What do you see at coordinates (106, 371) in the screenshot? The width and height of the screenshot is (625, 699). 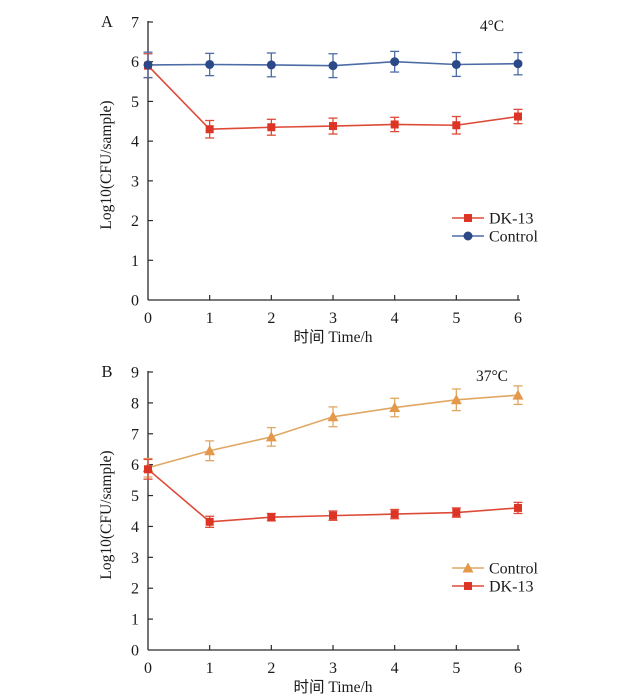 I see `panel-label: B` at bounding box center [106, 371].